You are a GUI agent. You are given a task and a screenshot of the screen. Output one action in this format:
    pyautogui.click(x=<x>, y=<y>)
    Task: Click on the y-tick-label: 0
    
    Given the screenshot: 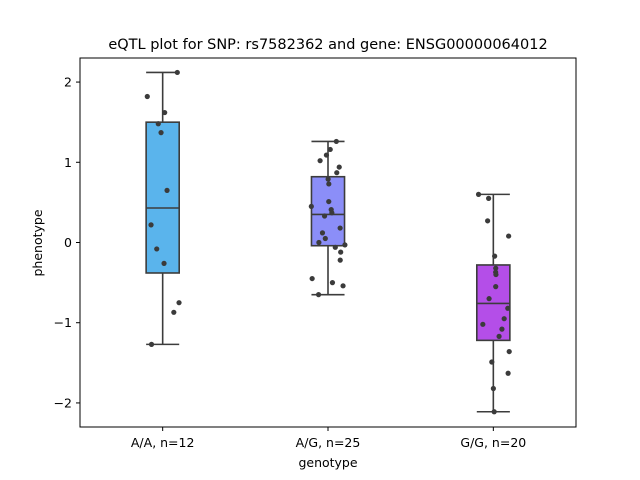 What is the action you would take?
    pyautogui.click(x=68, y=242)
    